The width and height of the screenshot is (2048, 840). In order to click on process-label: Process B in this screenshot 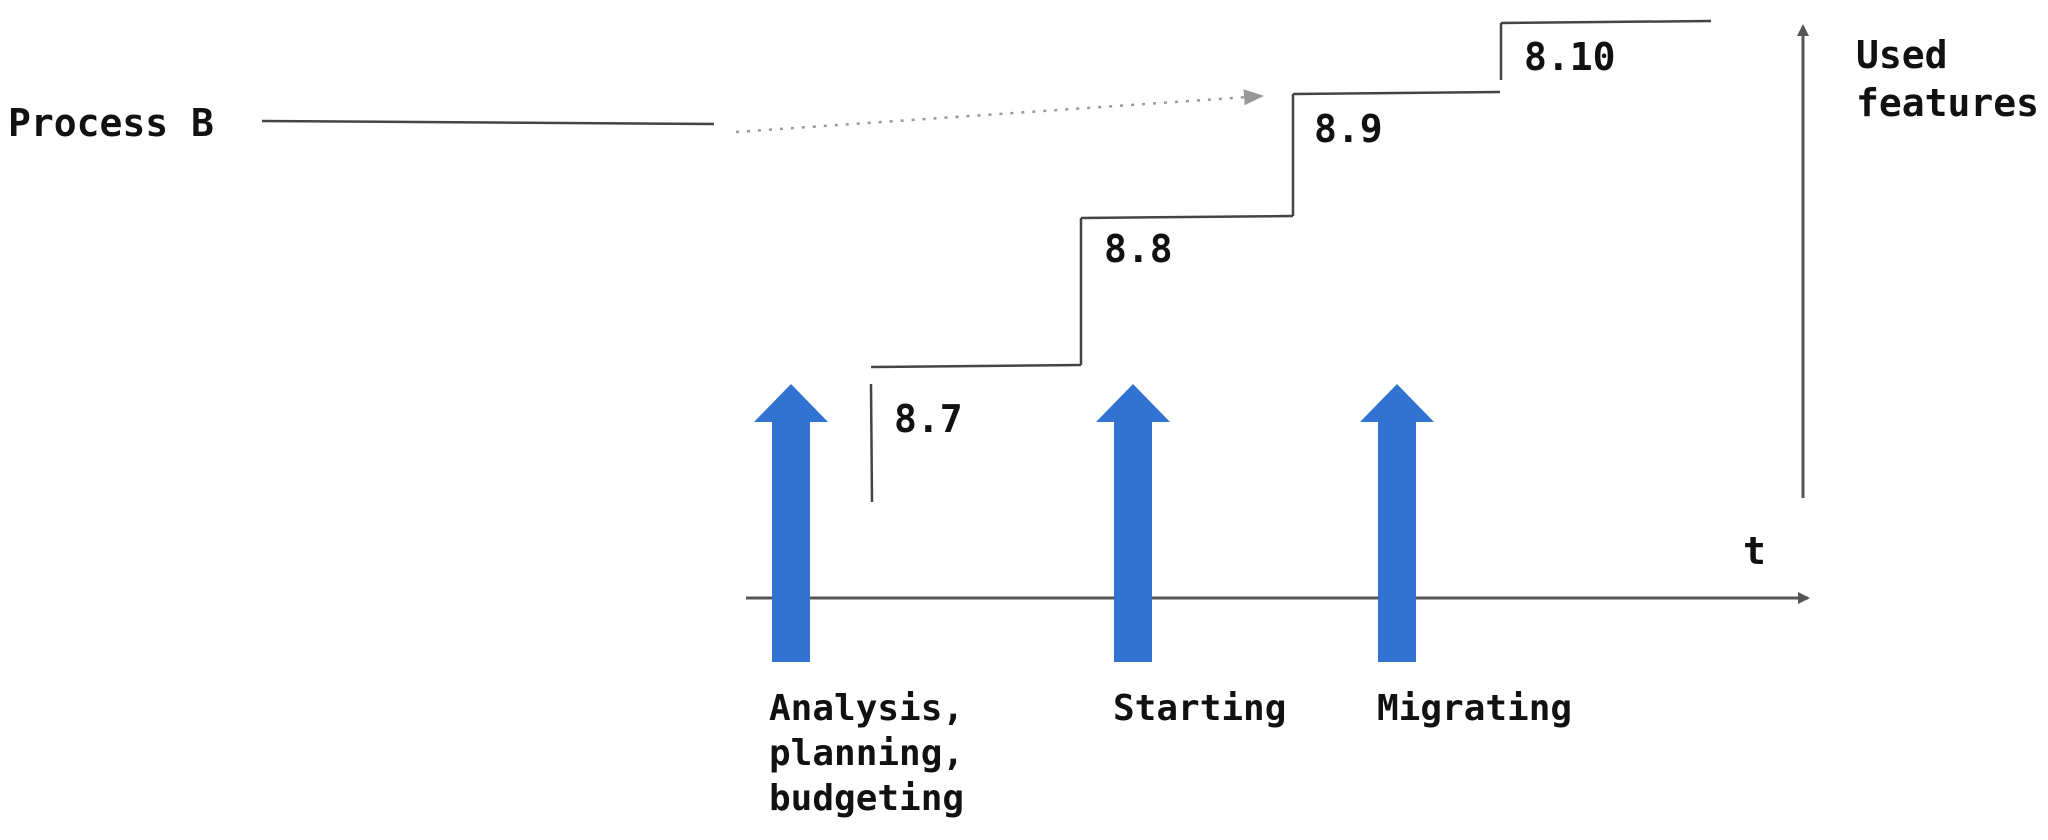, I will do `click(111, 123)`.